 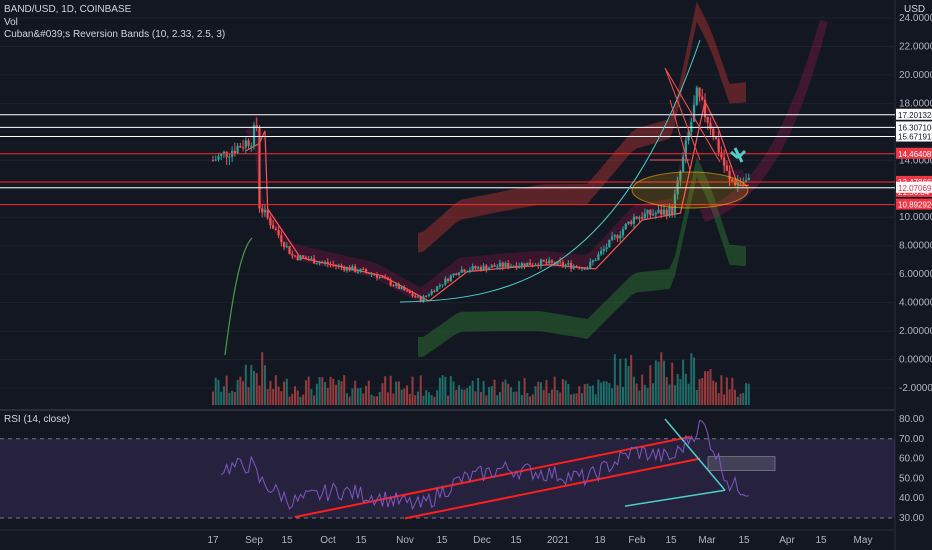 What do you see at coordinates (915, 246) in the screenshot?
I see `price-tick-label: 8.00000000` at bounding box center [915, 246].